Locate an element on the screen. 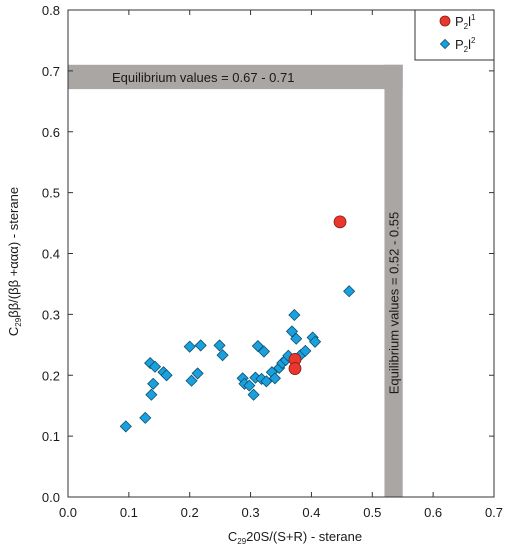 This screenshot has width=511, height=550. legend-label-p2l2-main: P is located at coordinates (459, 44).